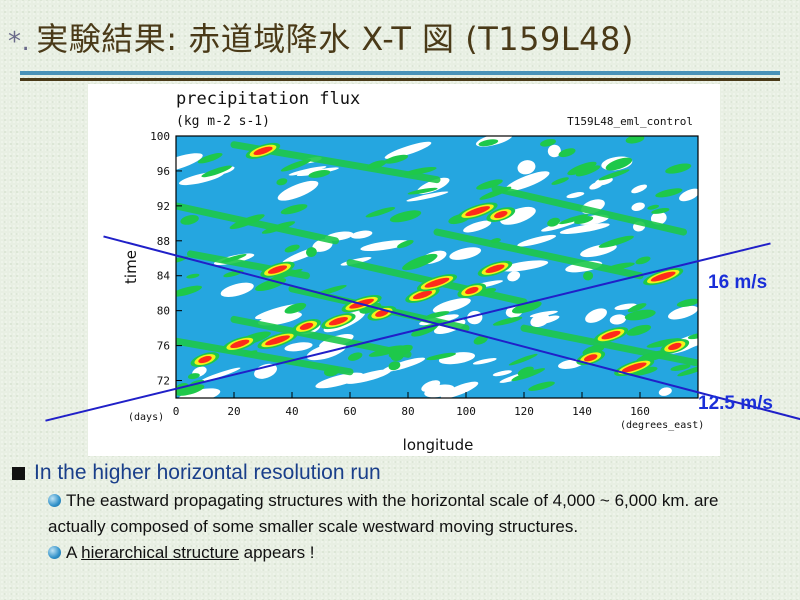  What do you see at coordinates (164, 276) in the screenshot?
I see `y-tick-label: 84` at bounding box center [164, 276].